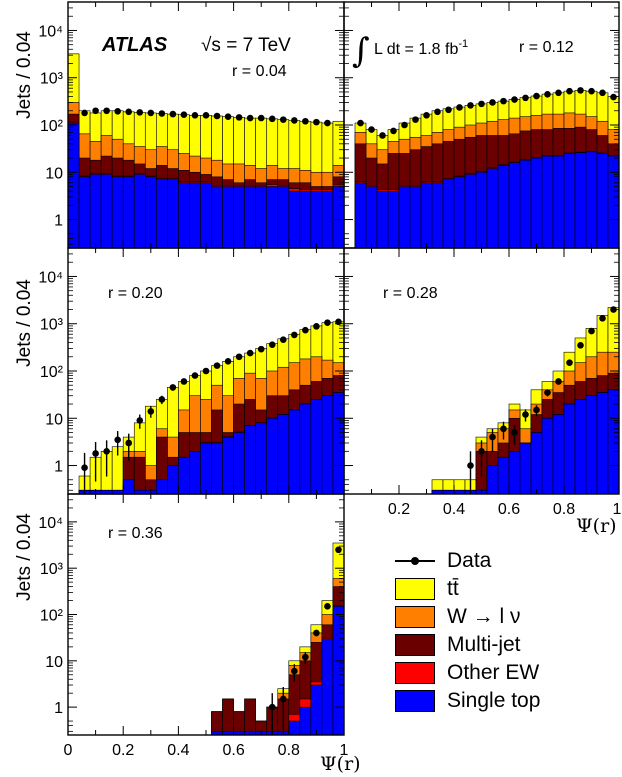 This screenshot has width=622, height=777. I want to click on x-tick-label-5: 1, so click(617, 509).